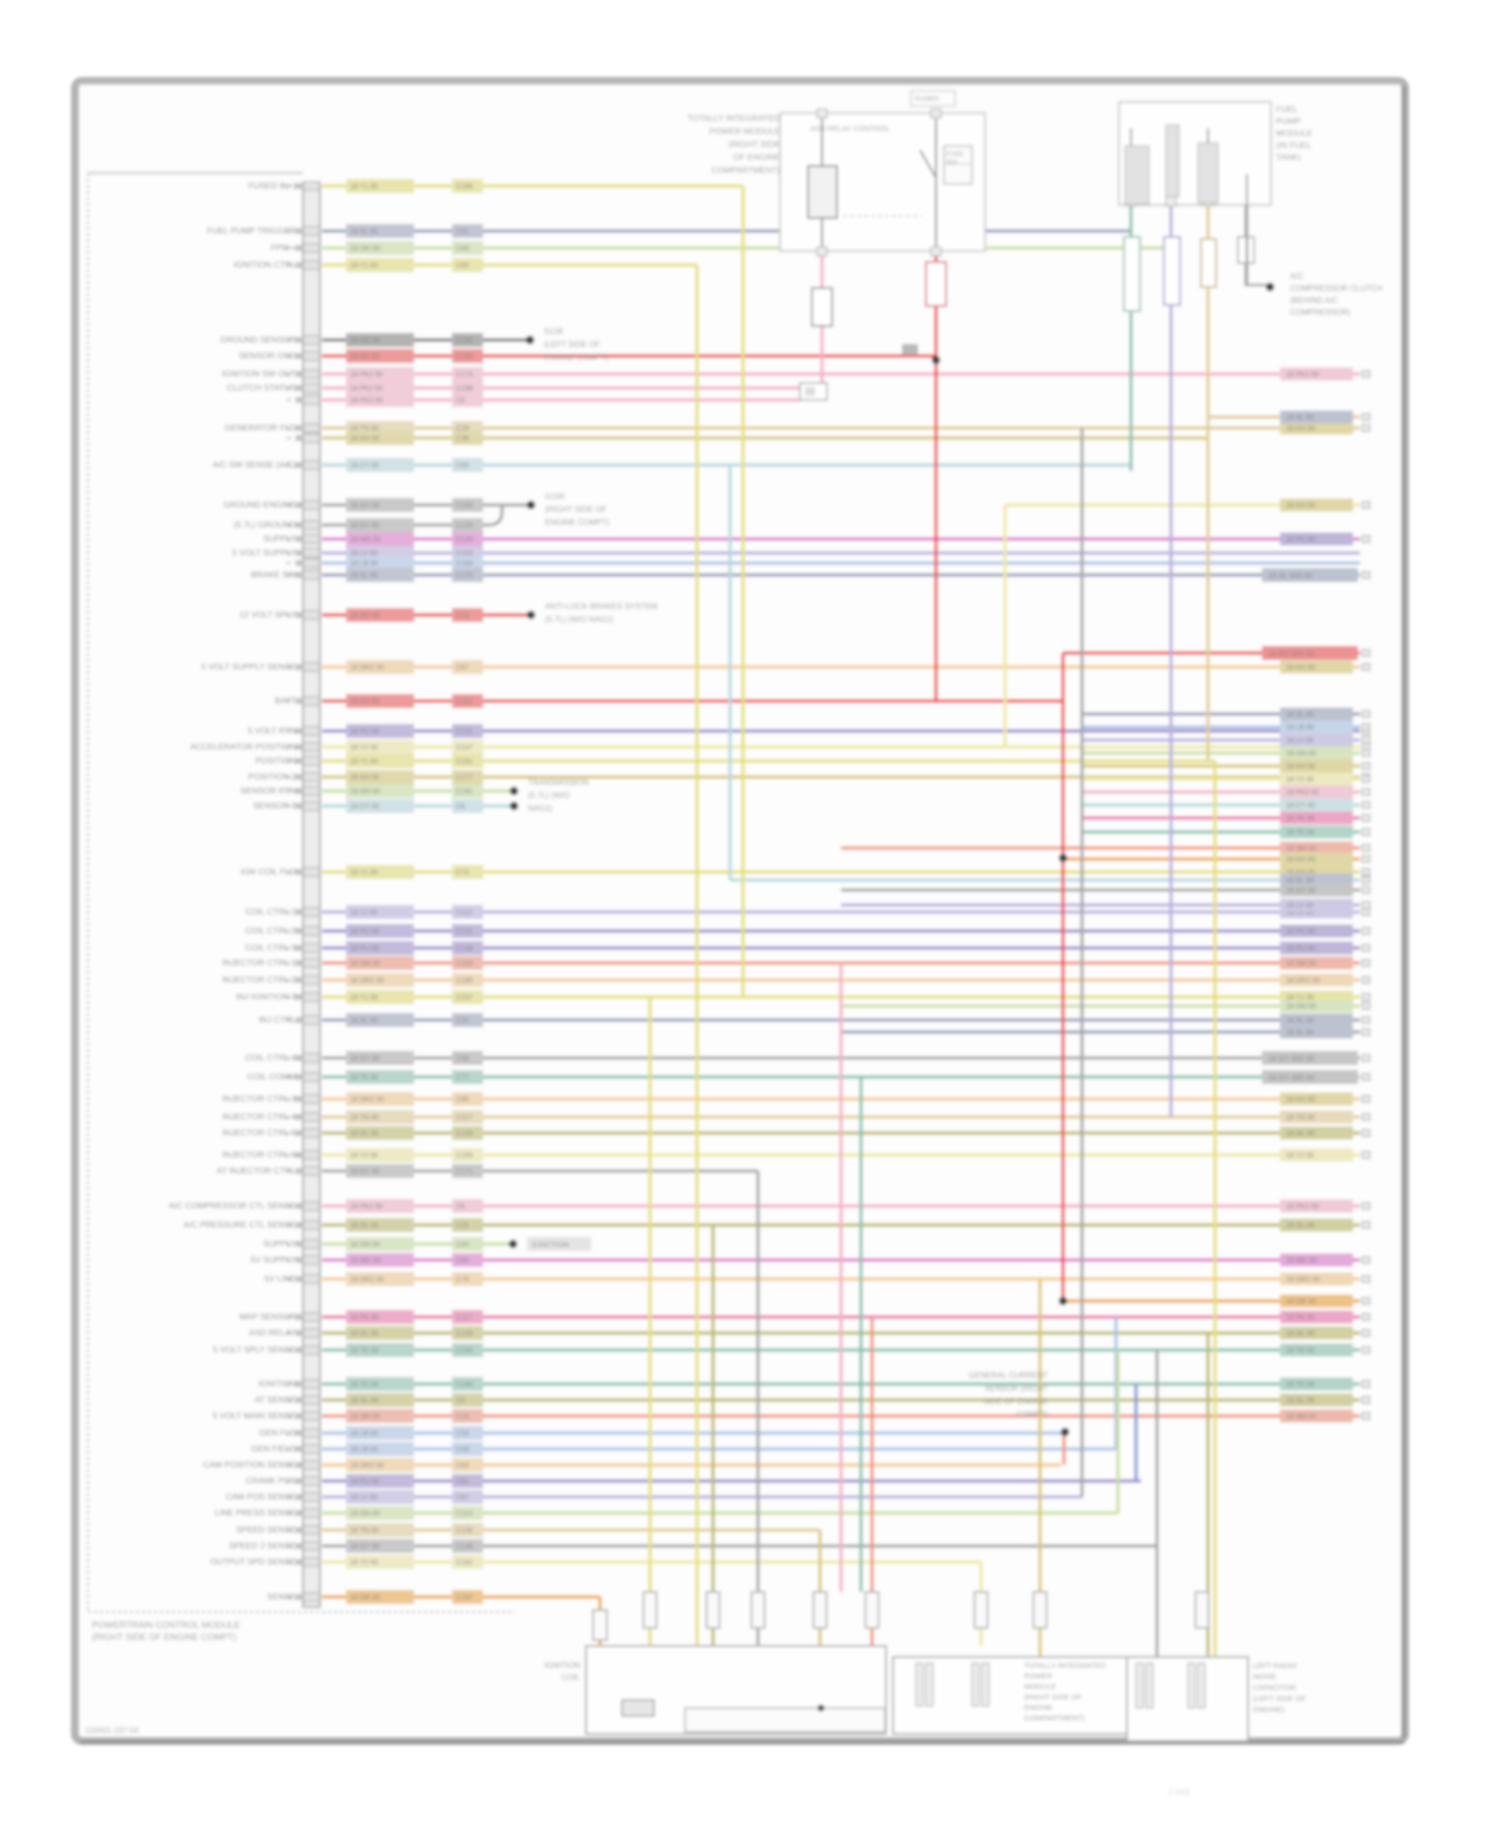  I want to click on svg-text: 18 OR 00, so click(365, 1598).